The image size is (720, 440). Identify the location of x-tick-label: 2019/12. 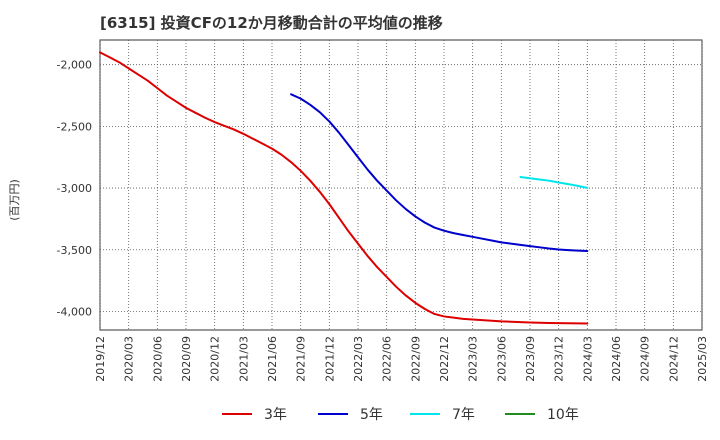
(100, 359).